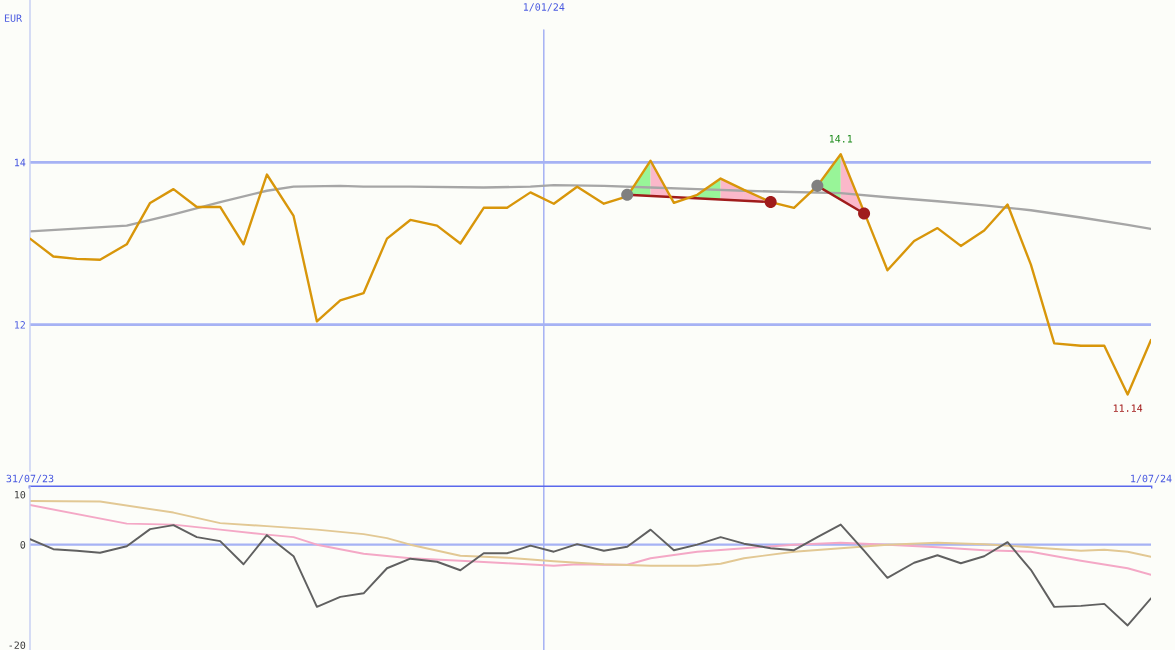  I want to click on y-tick-label: -20, so click(17, 645).